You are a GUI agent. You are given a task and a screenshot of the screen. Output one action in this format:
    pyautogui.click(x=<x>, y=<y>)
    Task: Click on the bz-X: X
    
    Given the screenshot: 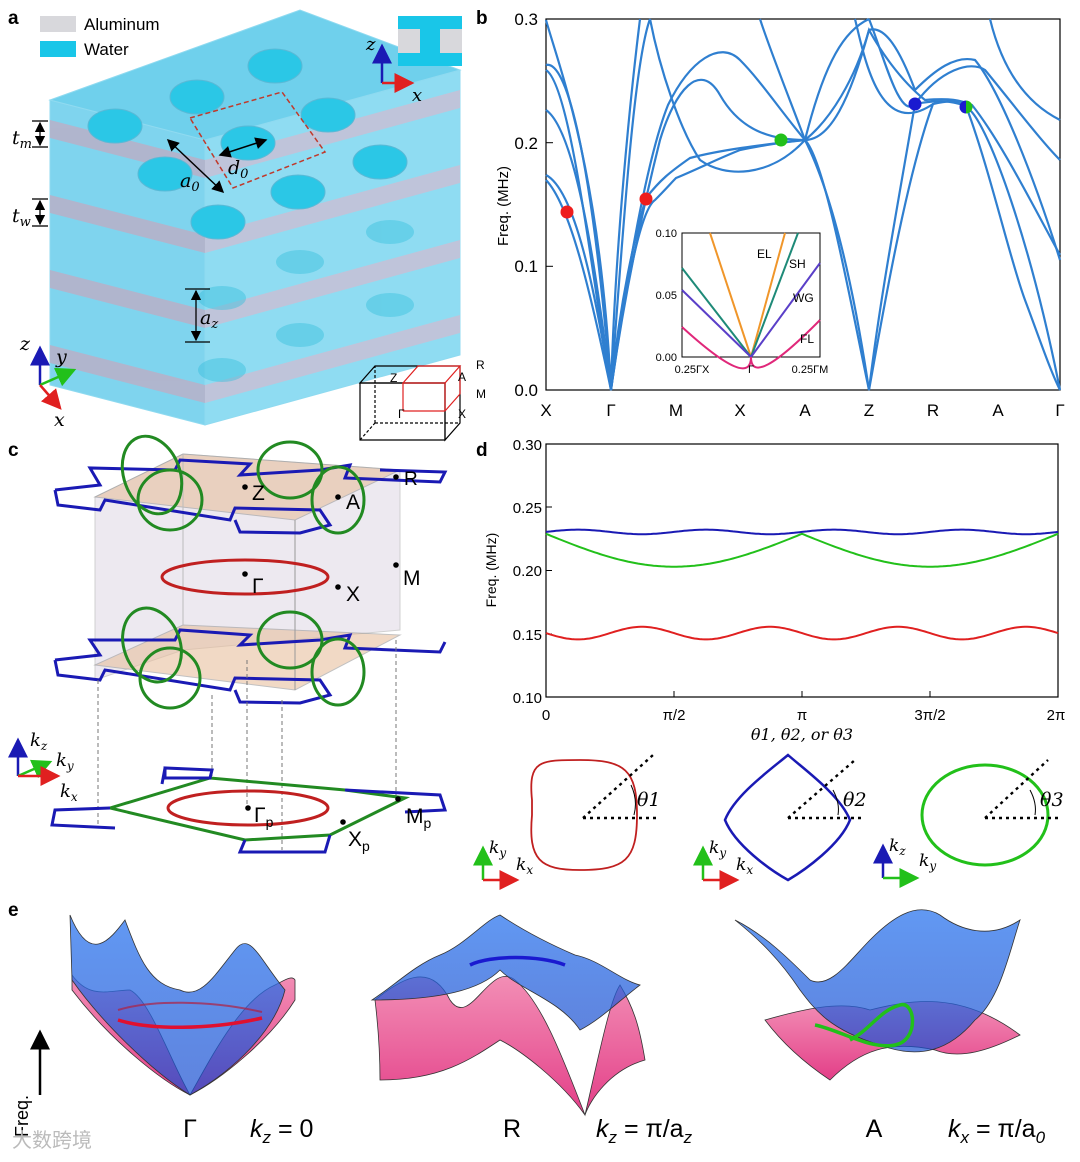 What is the action you would take?
    pyautogui.click(x=462, y=414)
    